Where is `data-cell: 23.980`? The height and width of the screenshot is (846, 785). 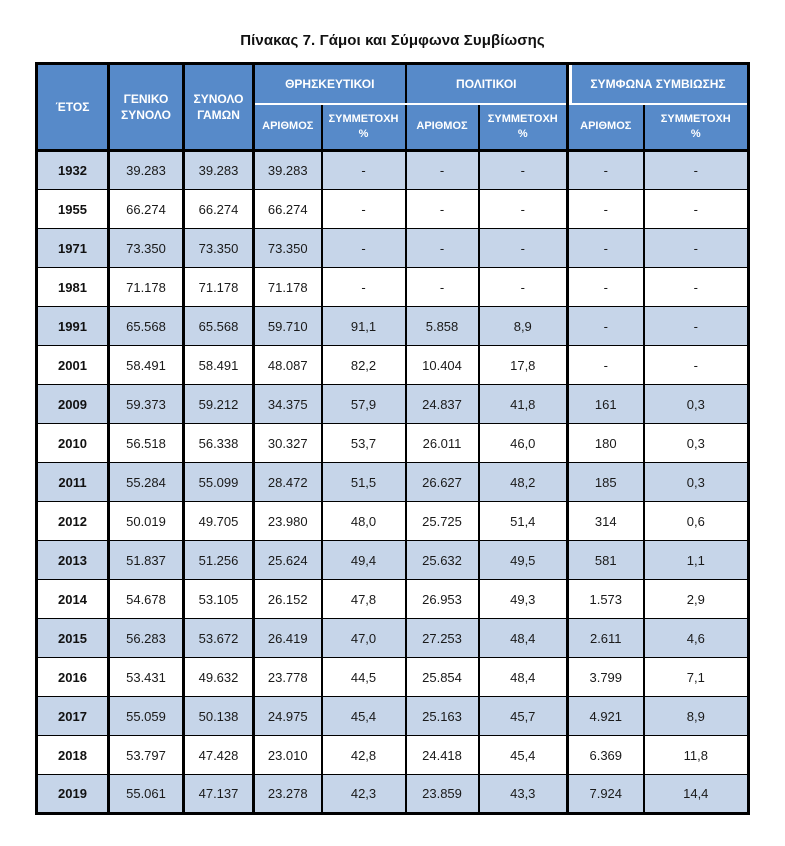 data-cell: 23.980 is located at coordinates (287, 521).